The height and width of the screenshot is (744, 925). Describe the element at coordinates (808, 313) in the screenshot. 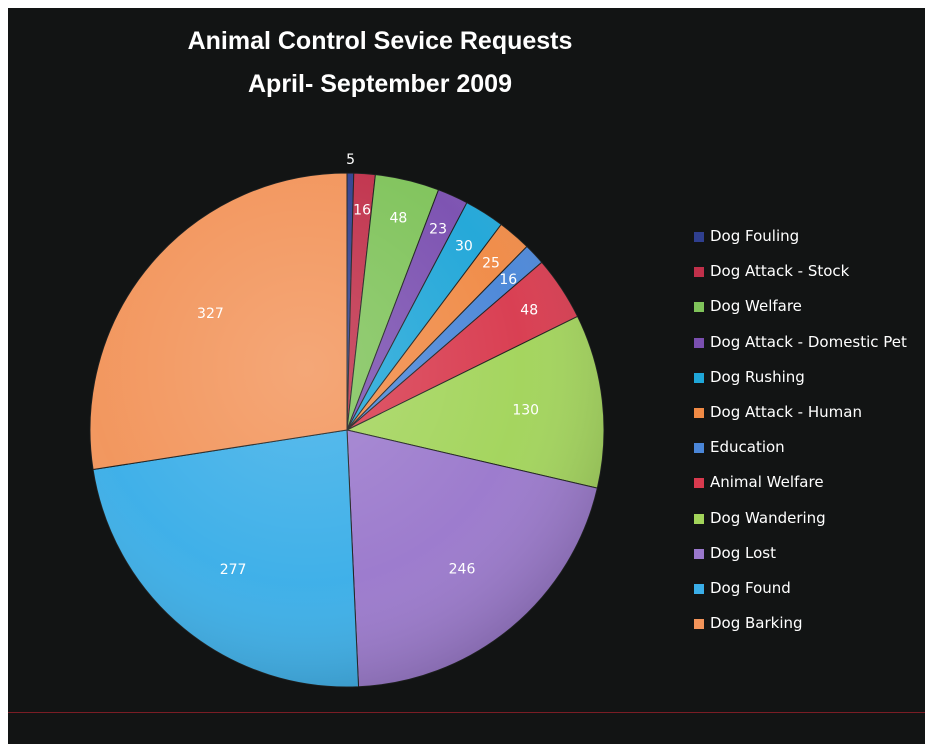

I see `legend-item-dog-welfare: Dog Welfare` at that location.